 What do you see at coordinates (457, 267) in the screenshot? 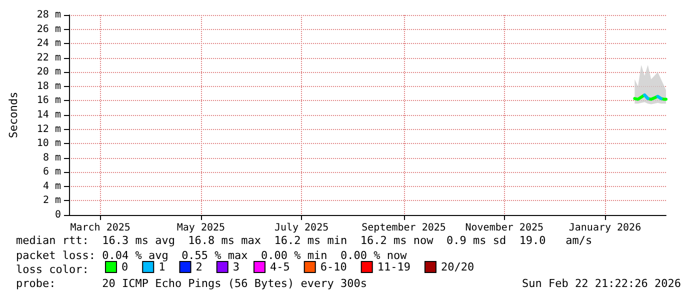
I see `legend-label: 20/20` at bounding box center [457, 267].